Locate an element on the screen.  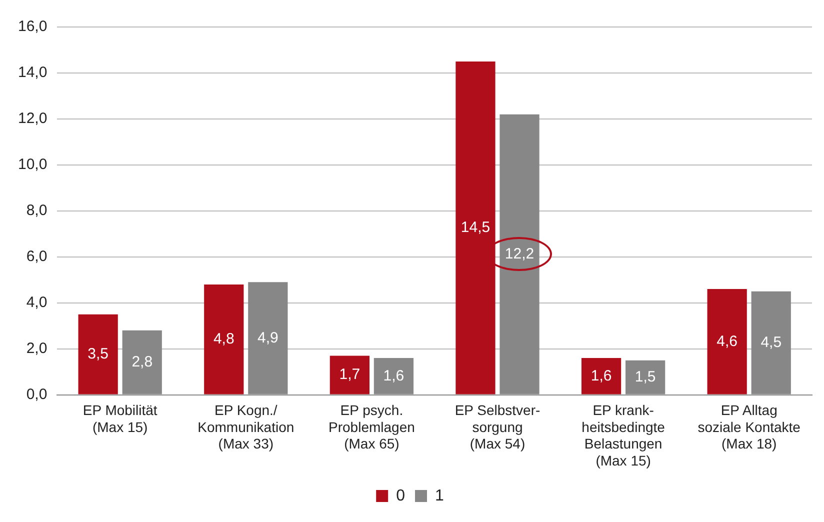
data-label: 14,5 is located at coordinates (475, 227).